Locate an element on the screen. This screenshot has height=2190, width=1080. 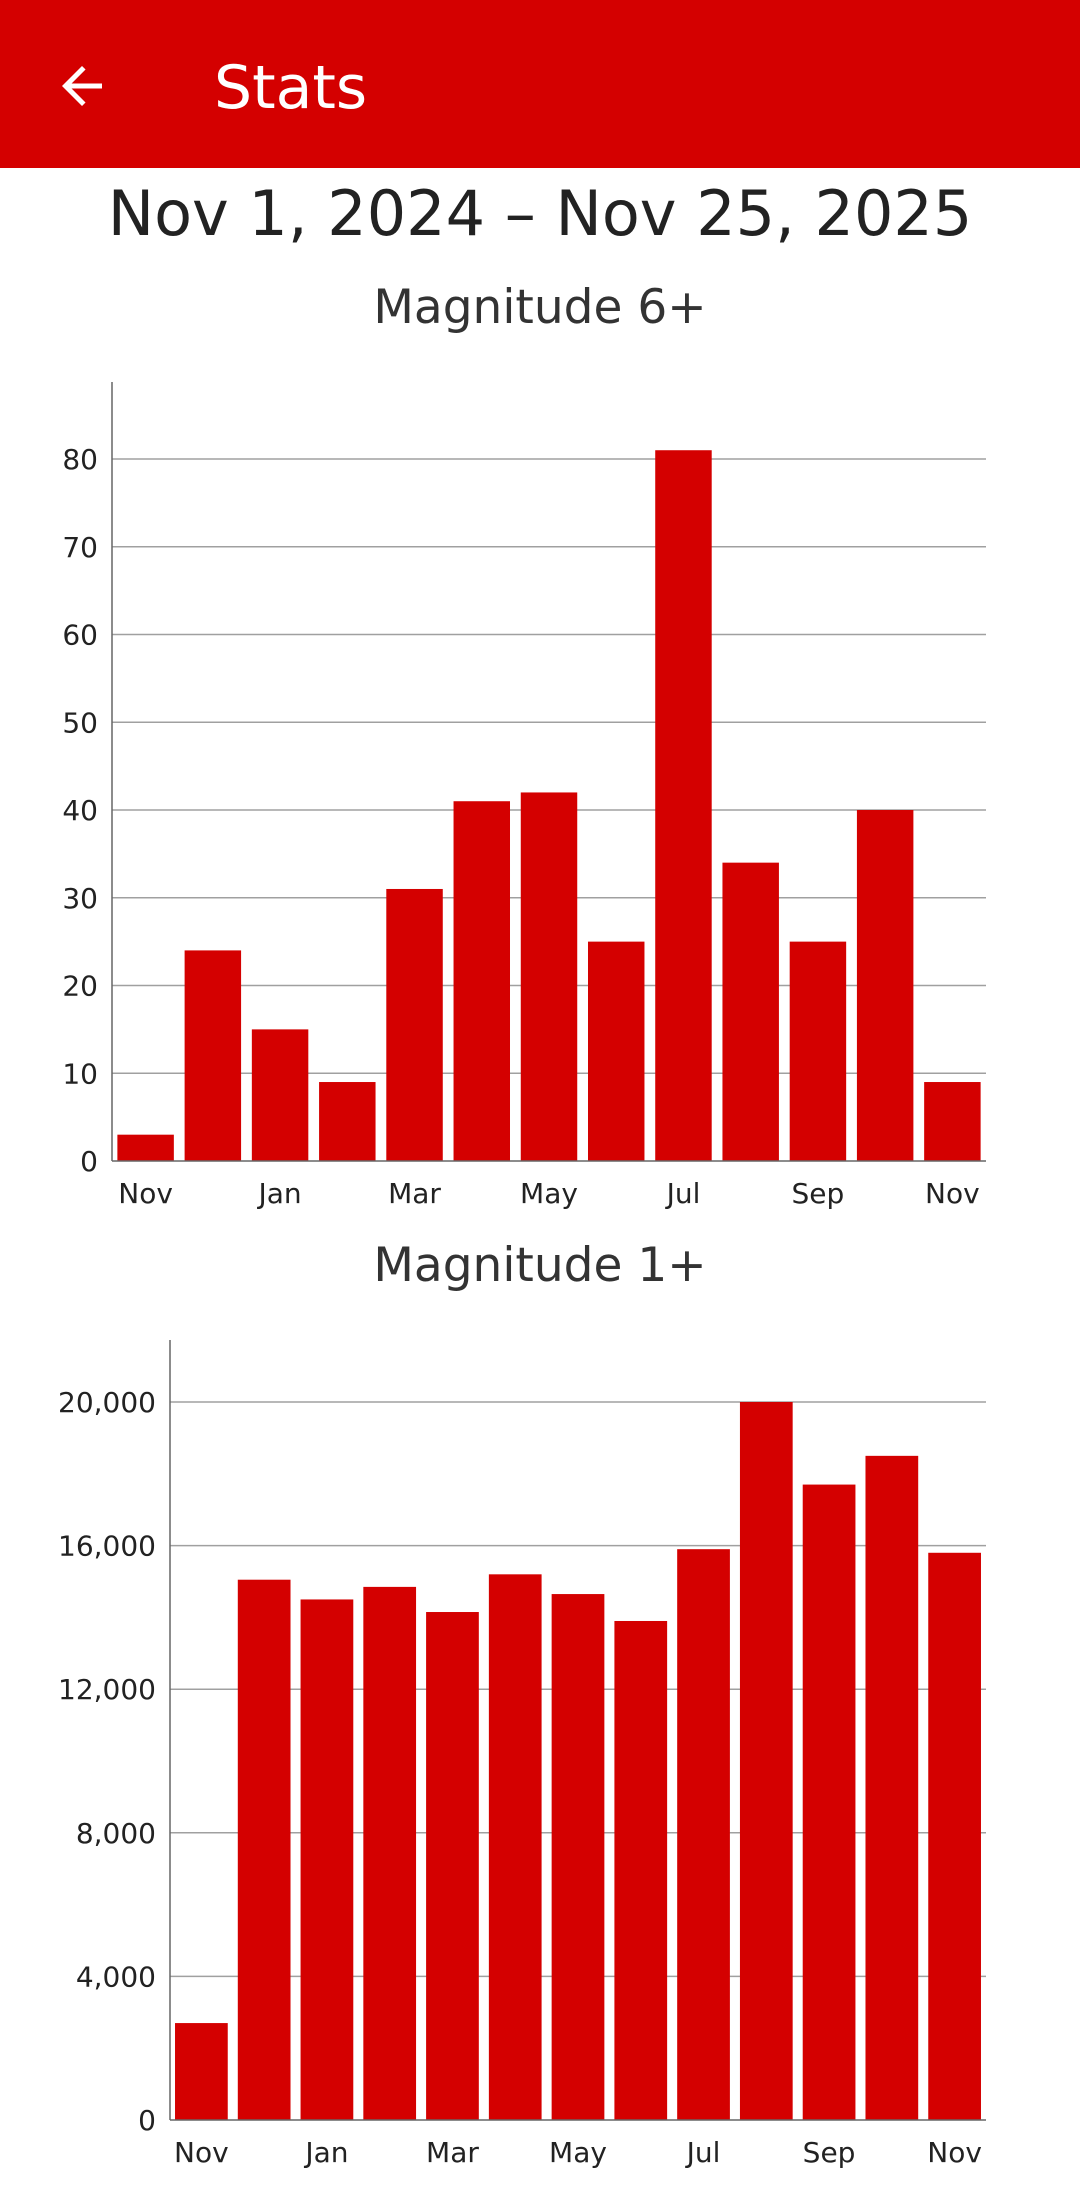
y-tick-label: 60 is located at coordinates (80, 635).